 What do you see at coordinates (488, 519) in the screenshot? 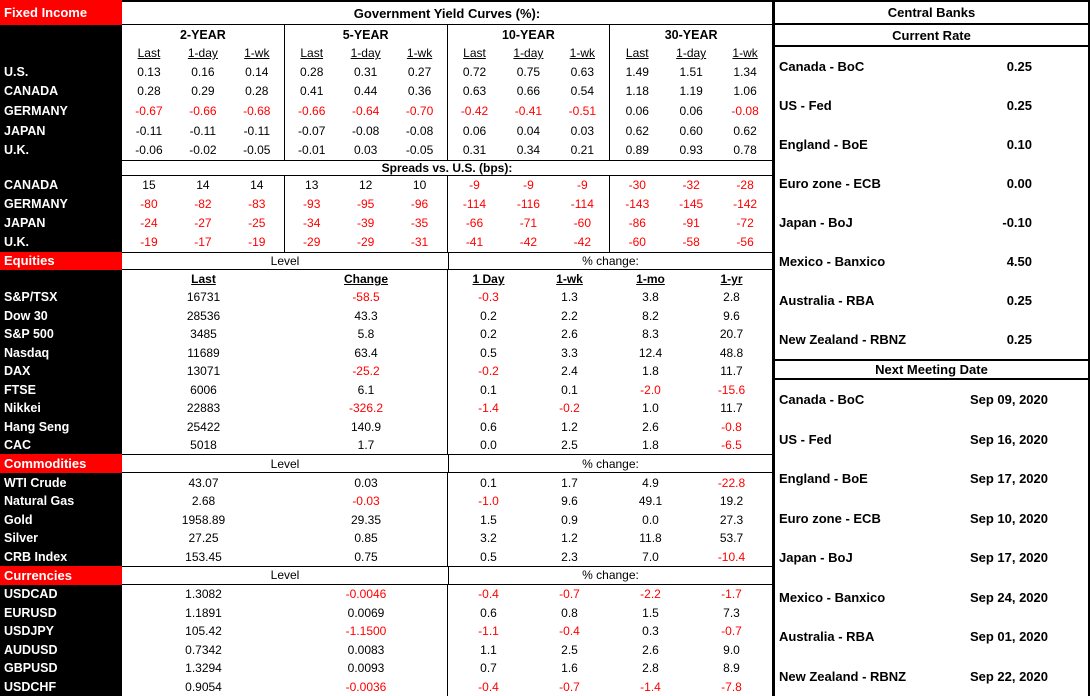
I see `value-cell: 1.5` at bounding box center [488, 519].